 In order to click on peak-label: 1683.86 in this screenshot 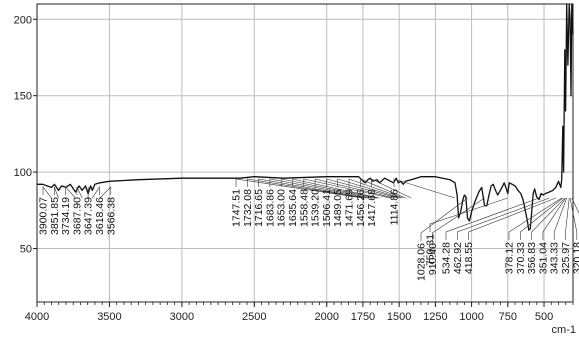, I will do `click(270, 208)`.